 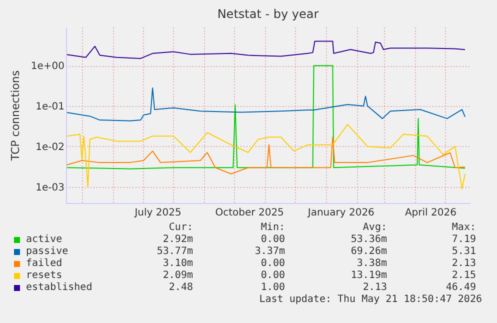 I want to click on legend-label: failed, so click(x=44, y=264).